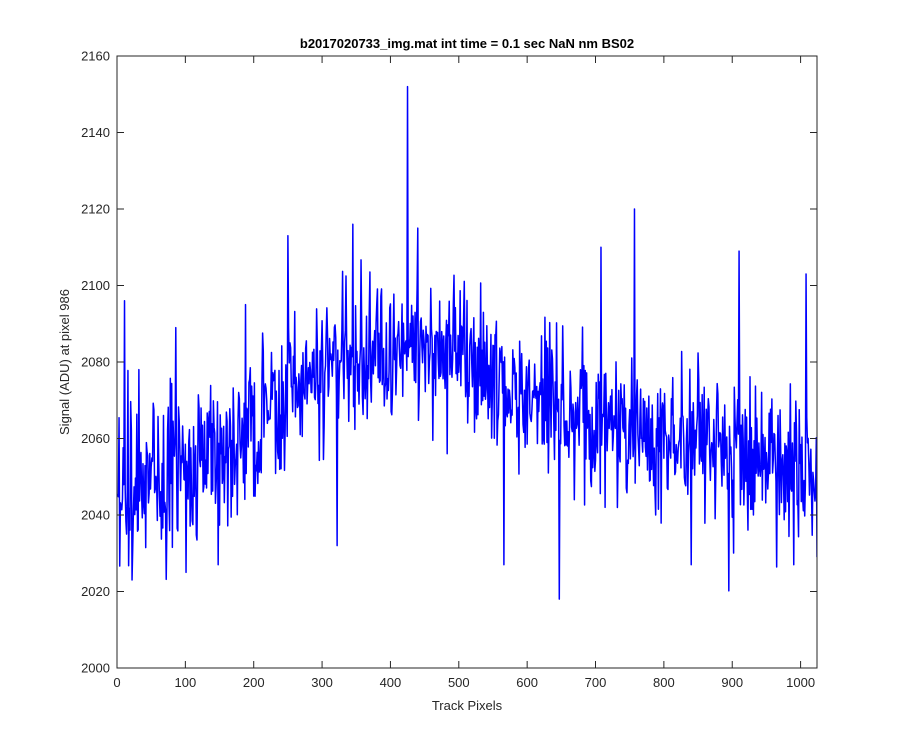  I want to click on y-tick-label: 2020, so click(95, 591).